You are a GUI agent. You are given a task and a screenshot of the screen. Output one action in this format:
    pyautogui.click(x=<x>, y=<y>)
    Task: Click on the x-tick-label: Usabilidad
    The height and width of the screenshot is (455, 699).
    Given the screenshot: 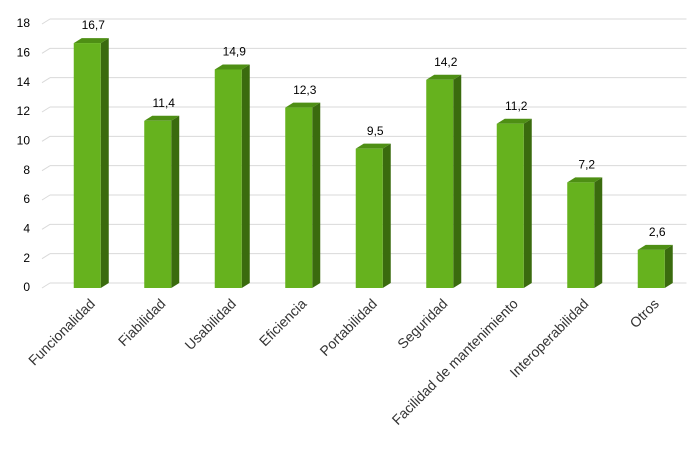 What is the action you would take?
    pyautogui.click(x=210, y=324)
    